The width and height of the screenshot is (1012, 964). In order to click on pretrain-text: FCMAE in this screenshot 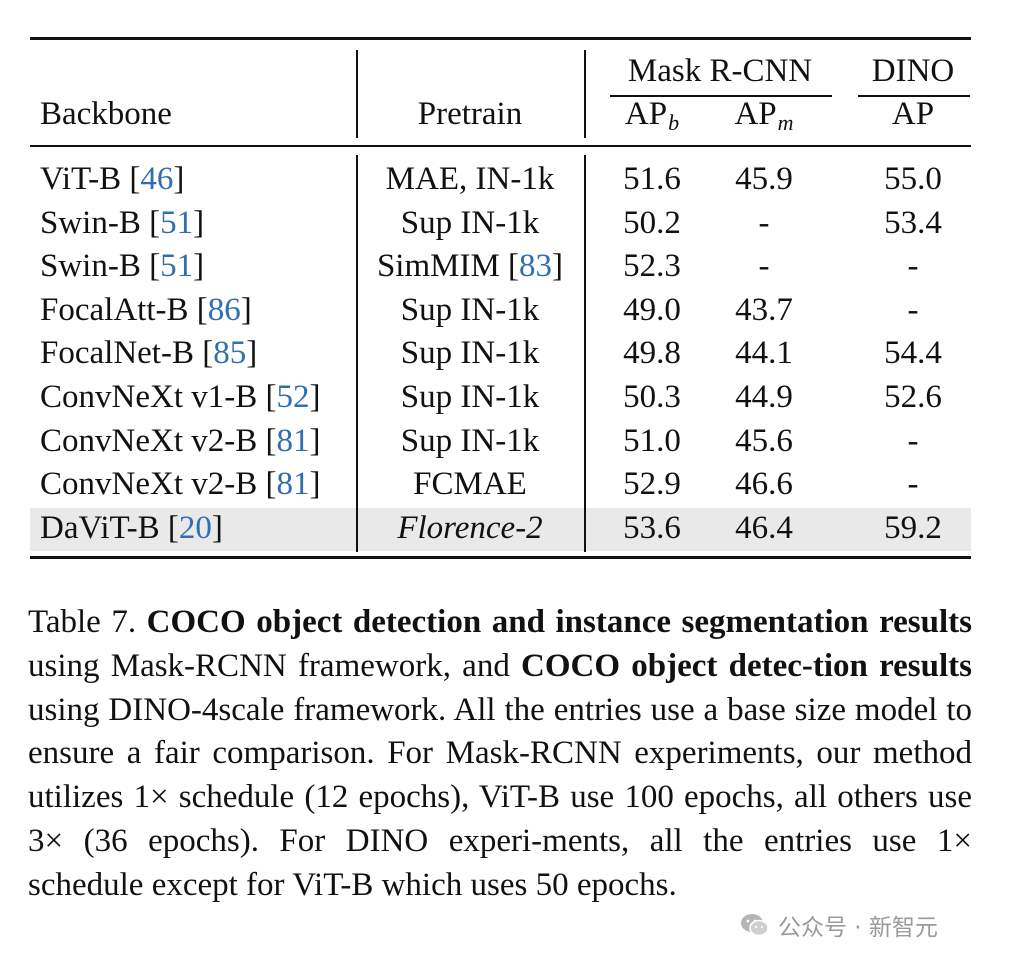, I will do `click(470, 484)`.